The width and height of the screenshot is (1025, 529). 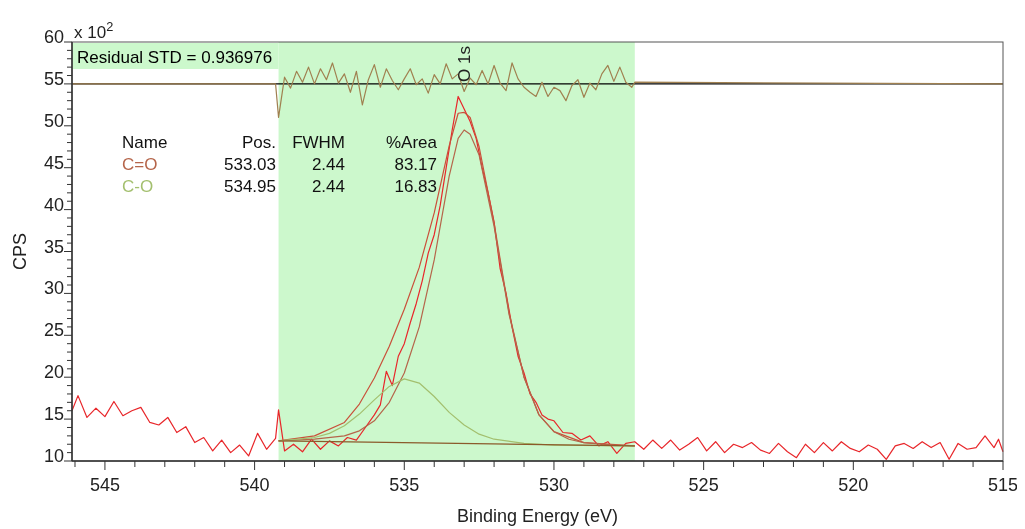 What do you see at coordinates (465, 63) in the screenshot?
I see `annotation: O 1s` at bounding box center [465, 63].